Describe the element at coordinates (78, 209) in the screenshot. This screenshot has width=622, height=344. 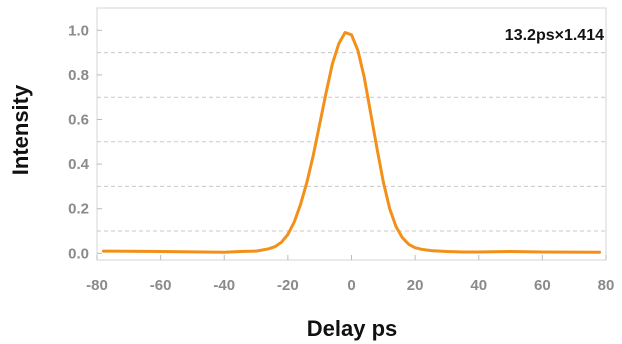
I see `y-tick-label: 0.2` at that location.